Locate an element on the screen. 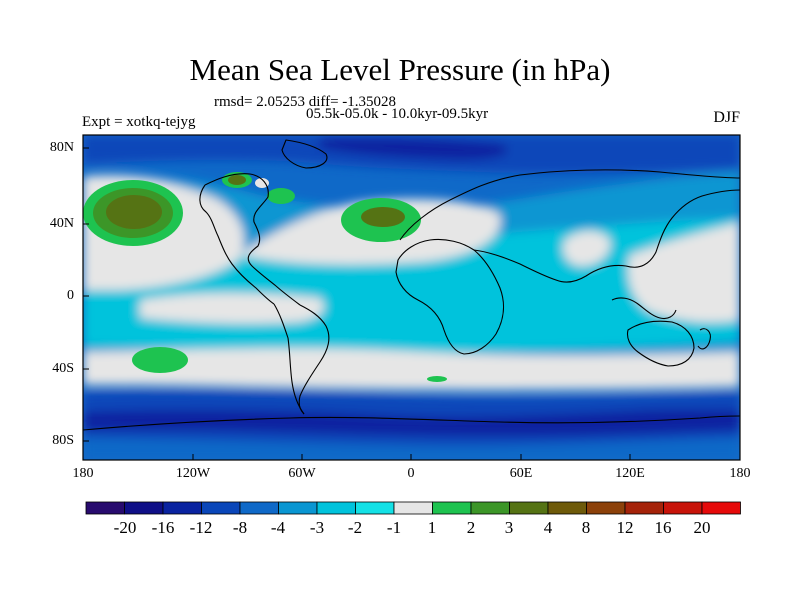 This screenshot has height=600, width=800. colorbar-label: 3 is located at coordinates (509, 527).